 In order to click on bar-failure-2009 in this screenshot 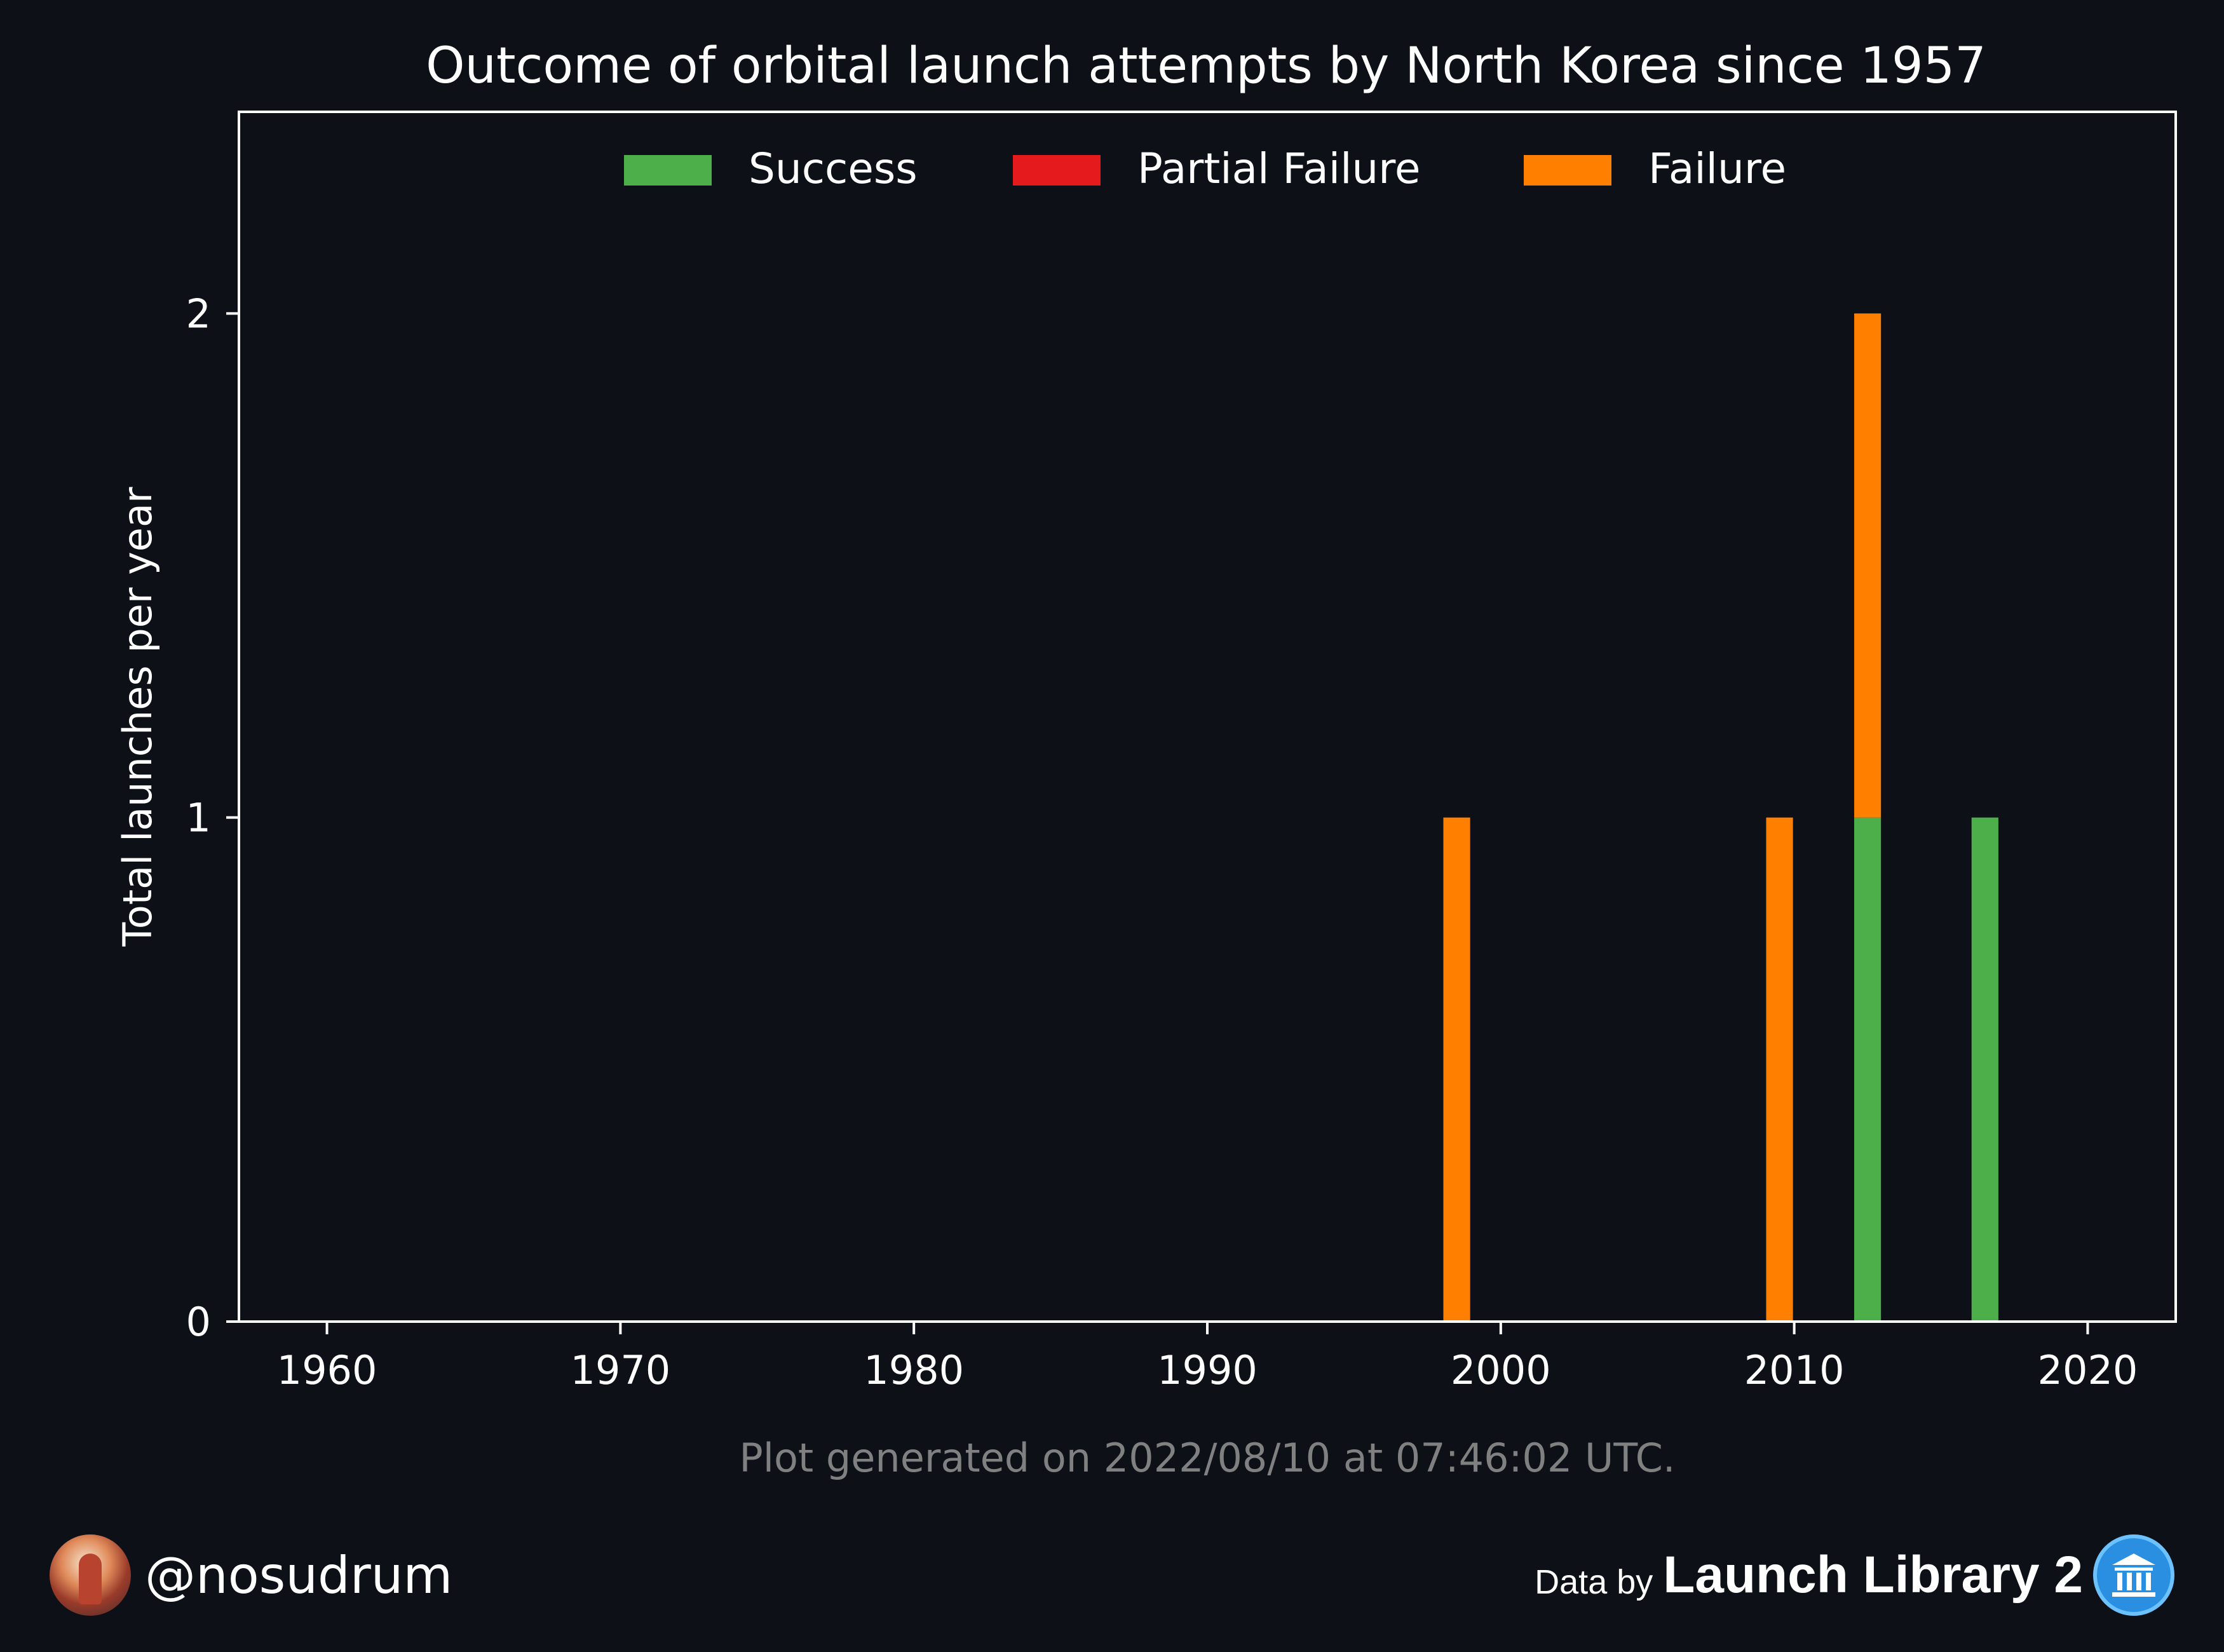, I will do `click(1780, 1069)`.